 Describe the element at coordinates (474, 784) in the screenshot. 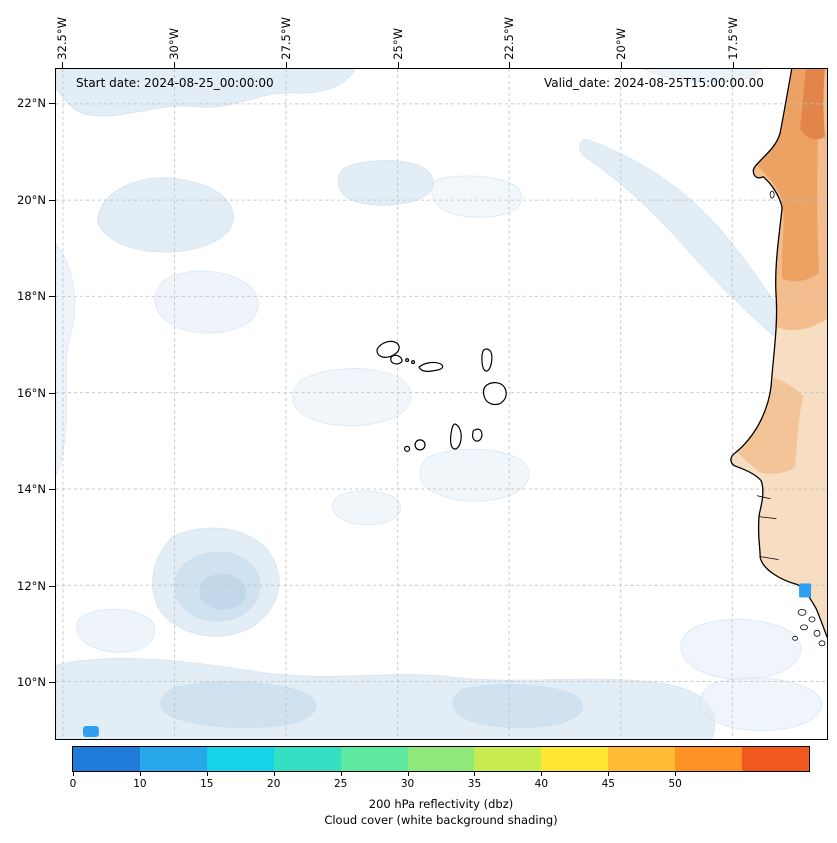

I see `colorbar-tick-label: 35` at that location.